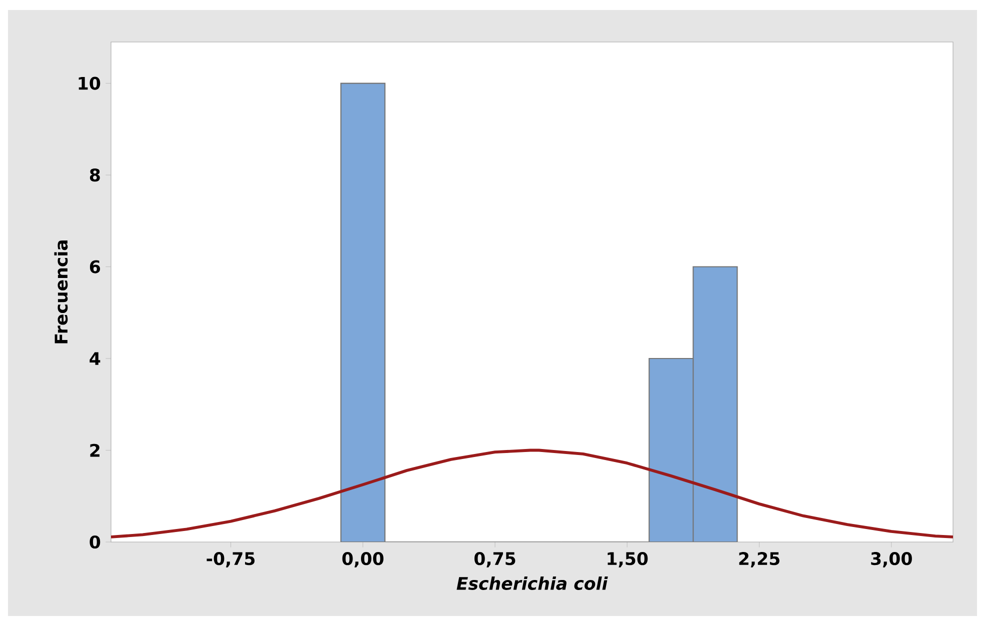 The width and height of the screenshot is (987, 628). Describe the element at coordinates (95, 542) in the screenshot. I see `y-tick-label: 0` at that location.